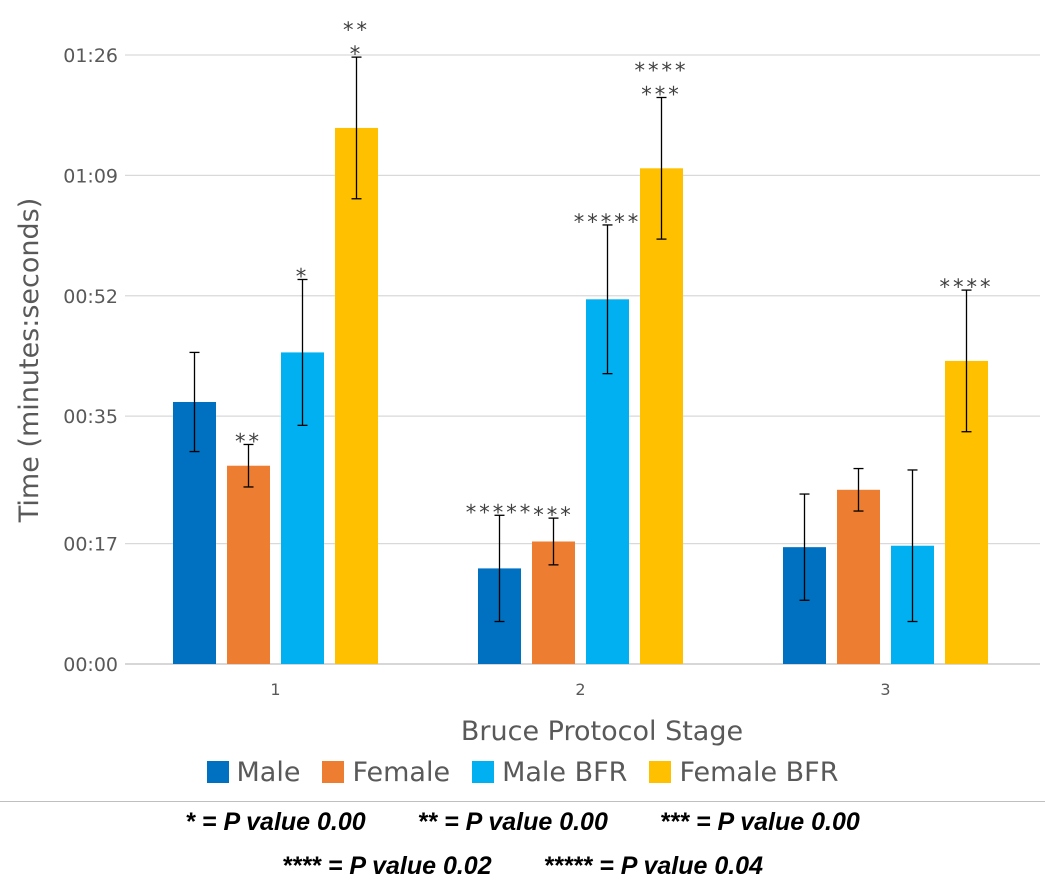  I want to click on legend-item: Female, so click(386, 772).